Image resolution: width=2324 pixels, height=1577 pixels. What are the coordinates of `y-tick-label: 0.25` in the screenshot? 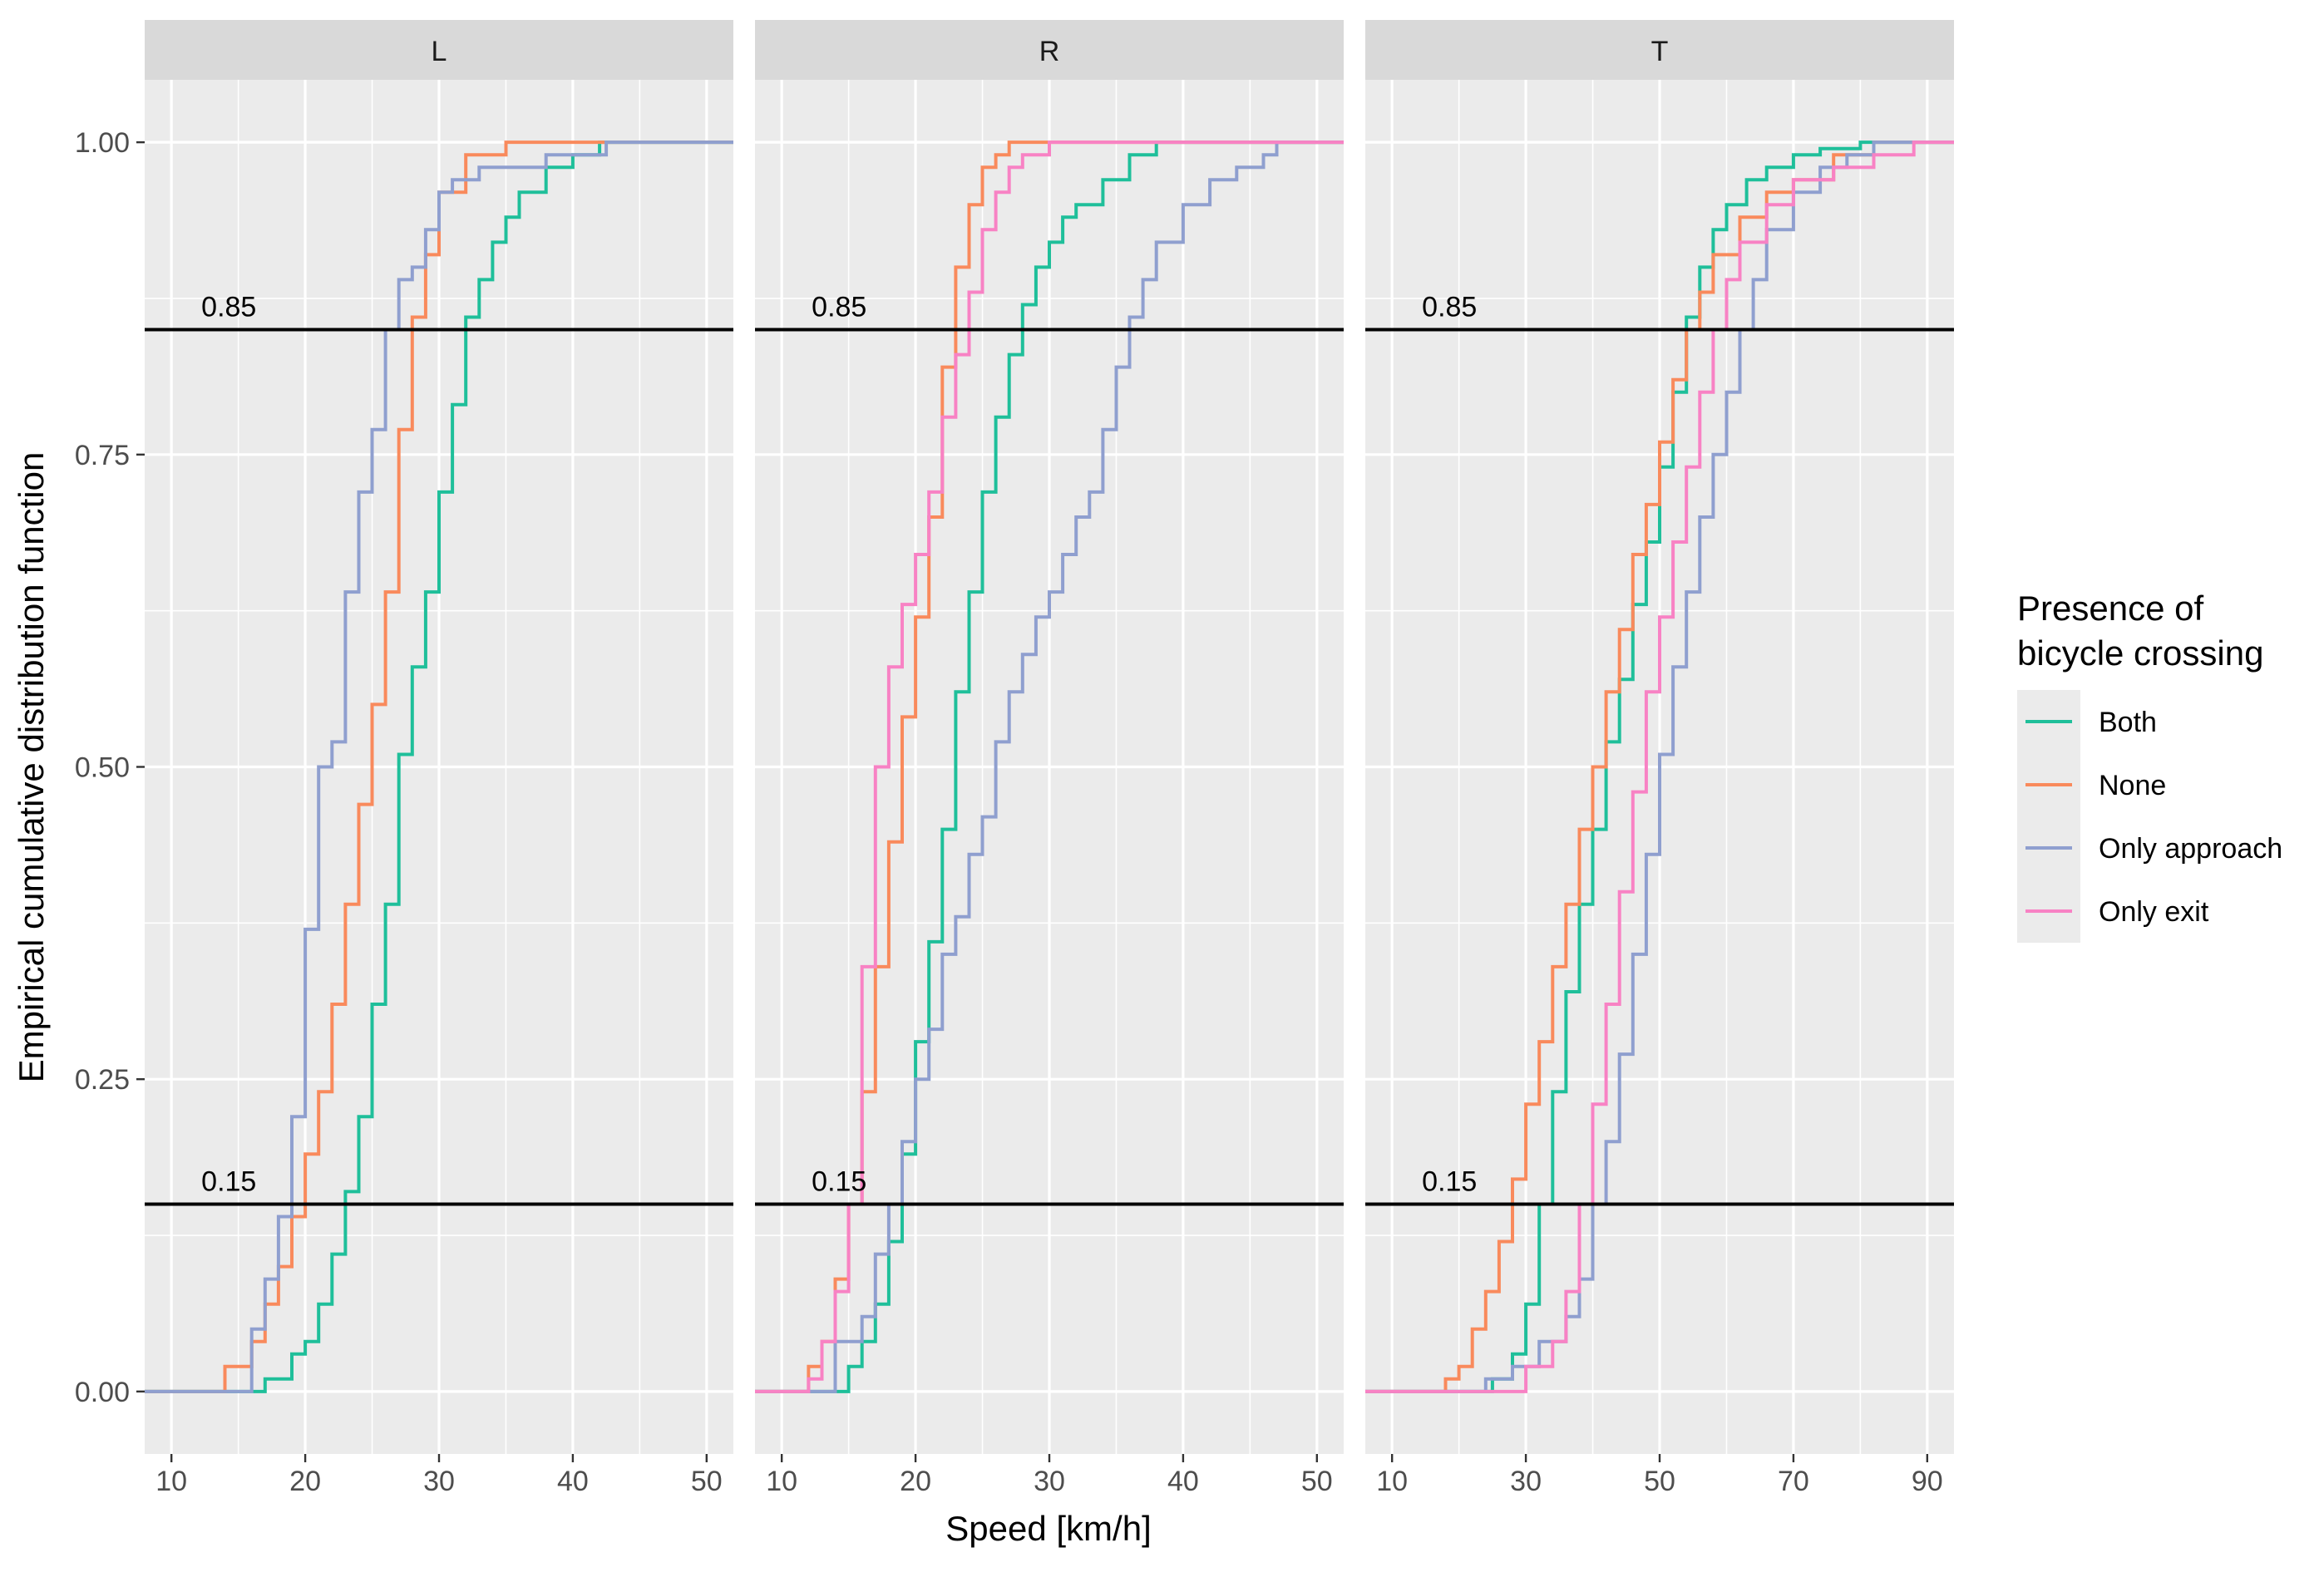 It's located at (103, 1080).